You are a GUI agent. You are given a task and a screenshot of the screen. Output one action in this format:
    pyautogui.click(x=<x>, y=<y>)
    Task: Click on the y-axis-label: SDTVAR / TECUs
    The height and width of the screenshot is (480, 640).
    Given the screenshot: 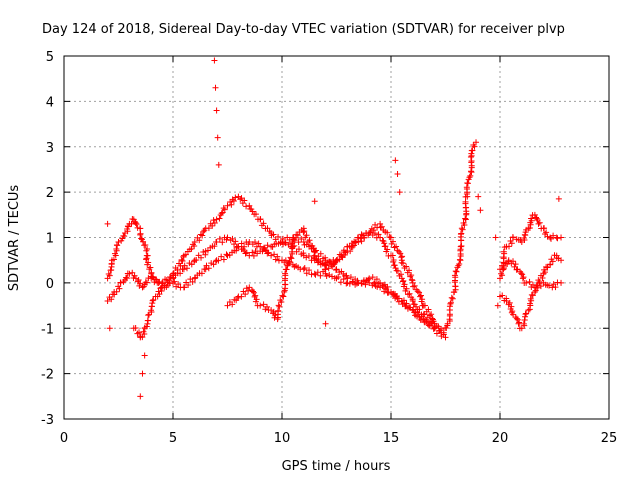 What is the action you would take?
    pyautogui.click(x=14, y=238)
    